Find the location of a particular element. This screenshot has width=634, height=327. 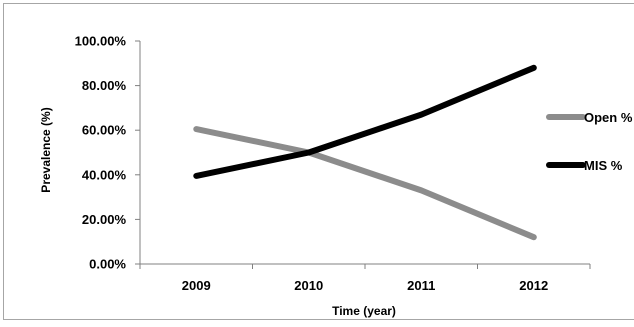

y-axis-title: Prevalence (%) is located at coordinates (46, 149).